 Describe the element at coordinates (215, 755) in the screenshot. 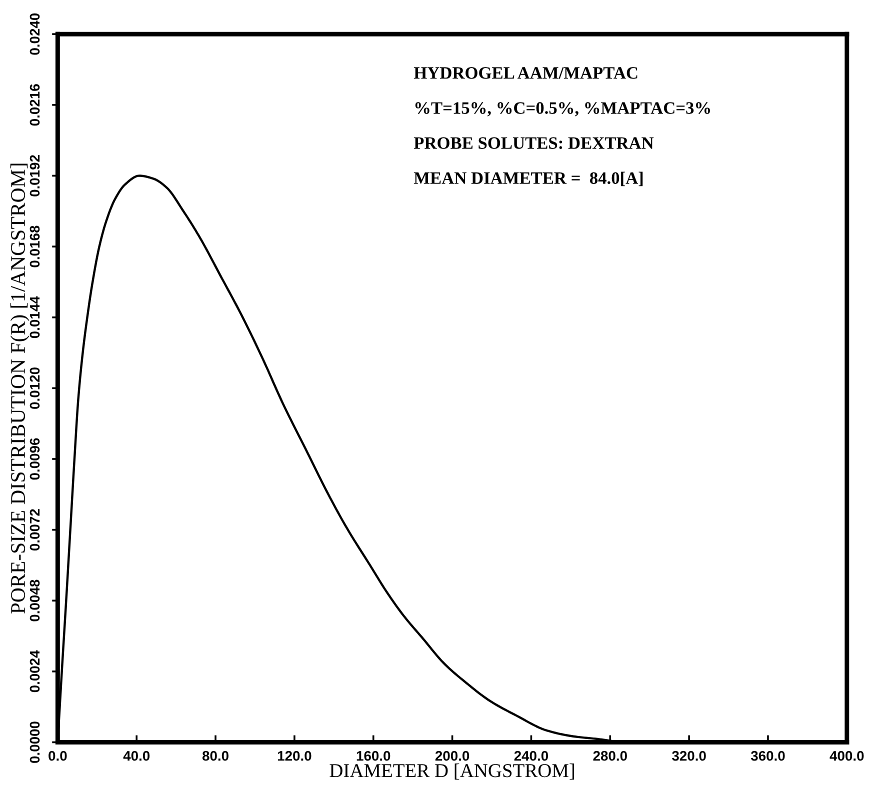

I see `x-tick-label: 80.0` at that location.